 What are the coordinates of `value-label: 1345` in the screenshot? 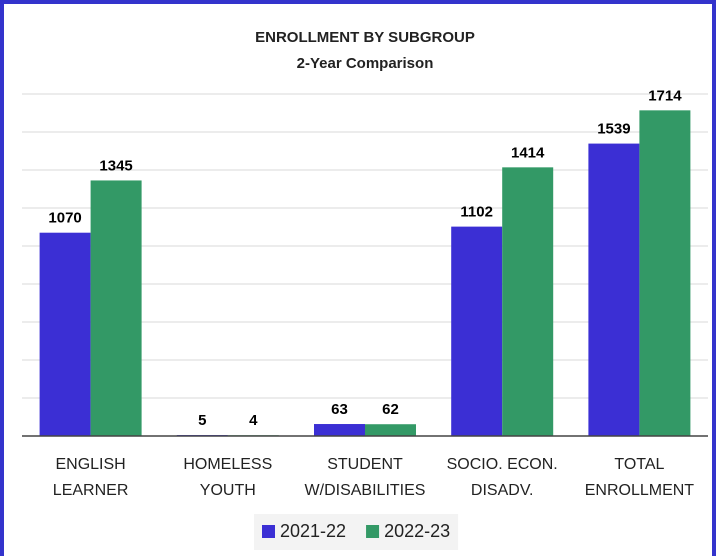 It's located at (115, 165).